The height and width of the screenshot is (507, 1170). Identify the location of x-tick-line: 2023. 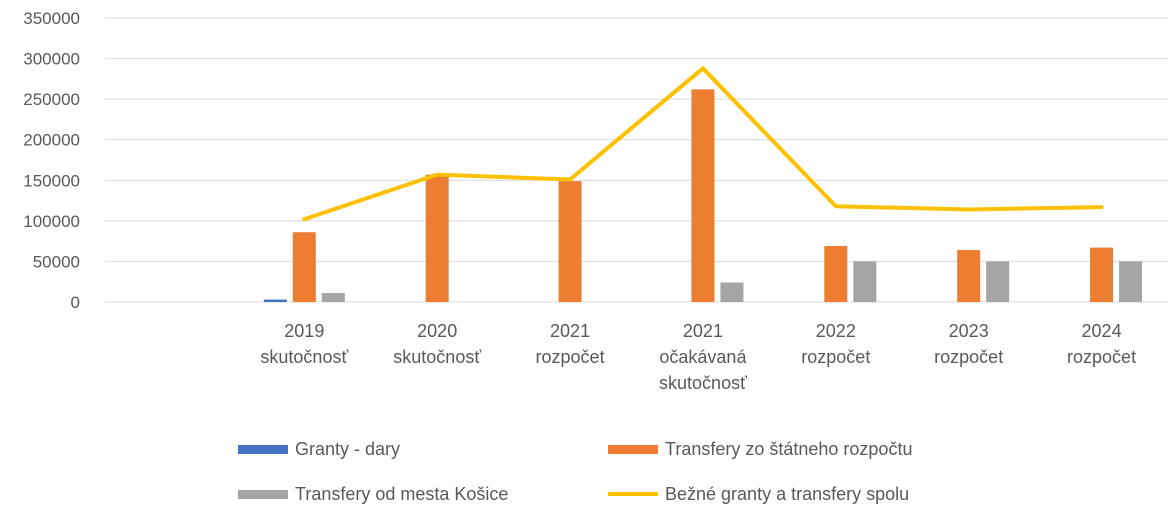
(969, 331).